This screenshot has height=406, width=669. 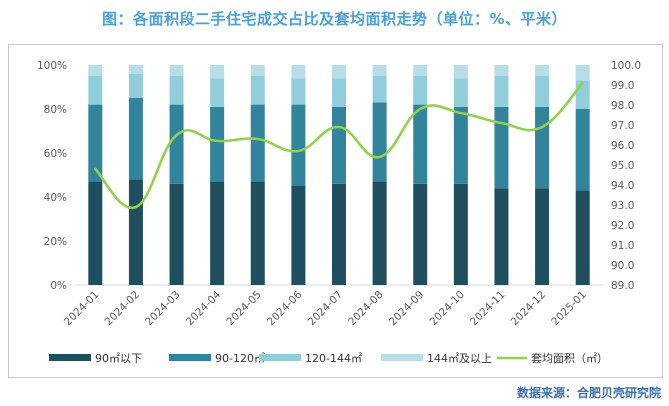 What do you see at coordinates (529, 309) in the screenshot?
I see `x-tick-label: 2024-12` at bounding box center [529, 309].